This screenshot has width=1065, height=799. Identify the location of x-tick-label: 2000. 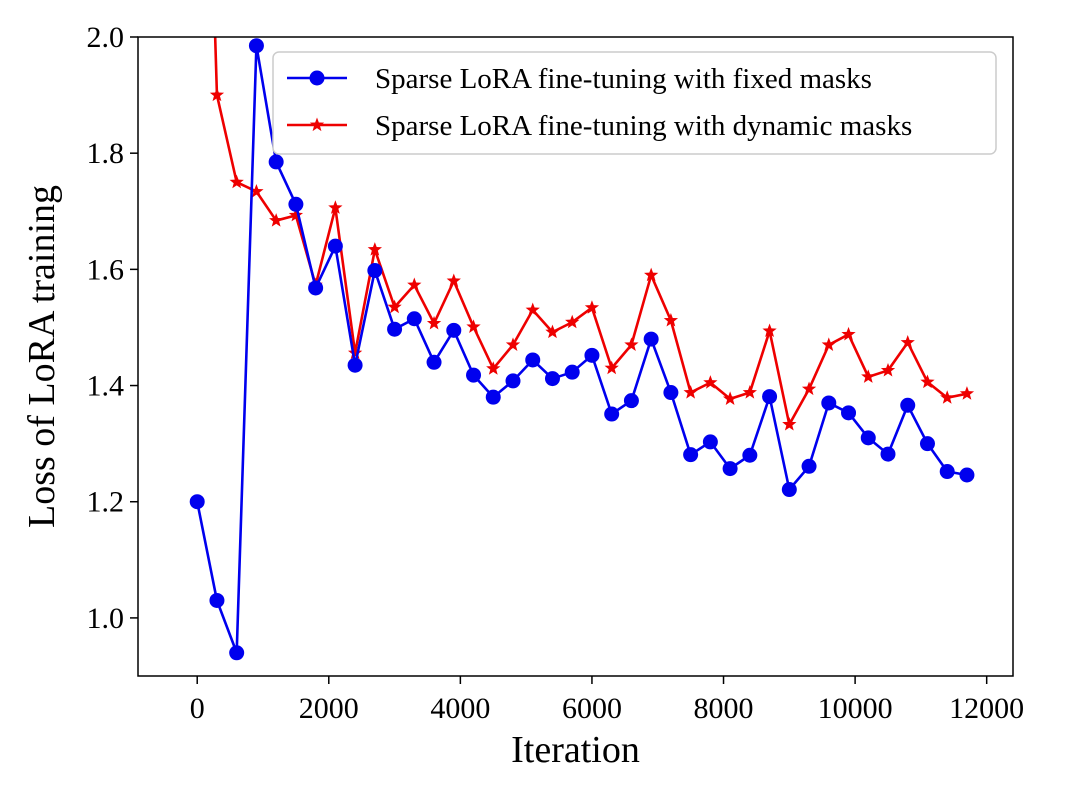
(329, 708).